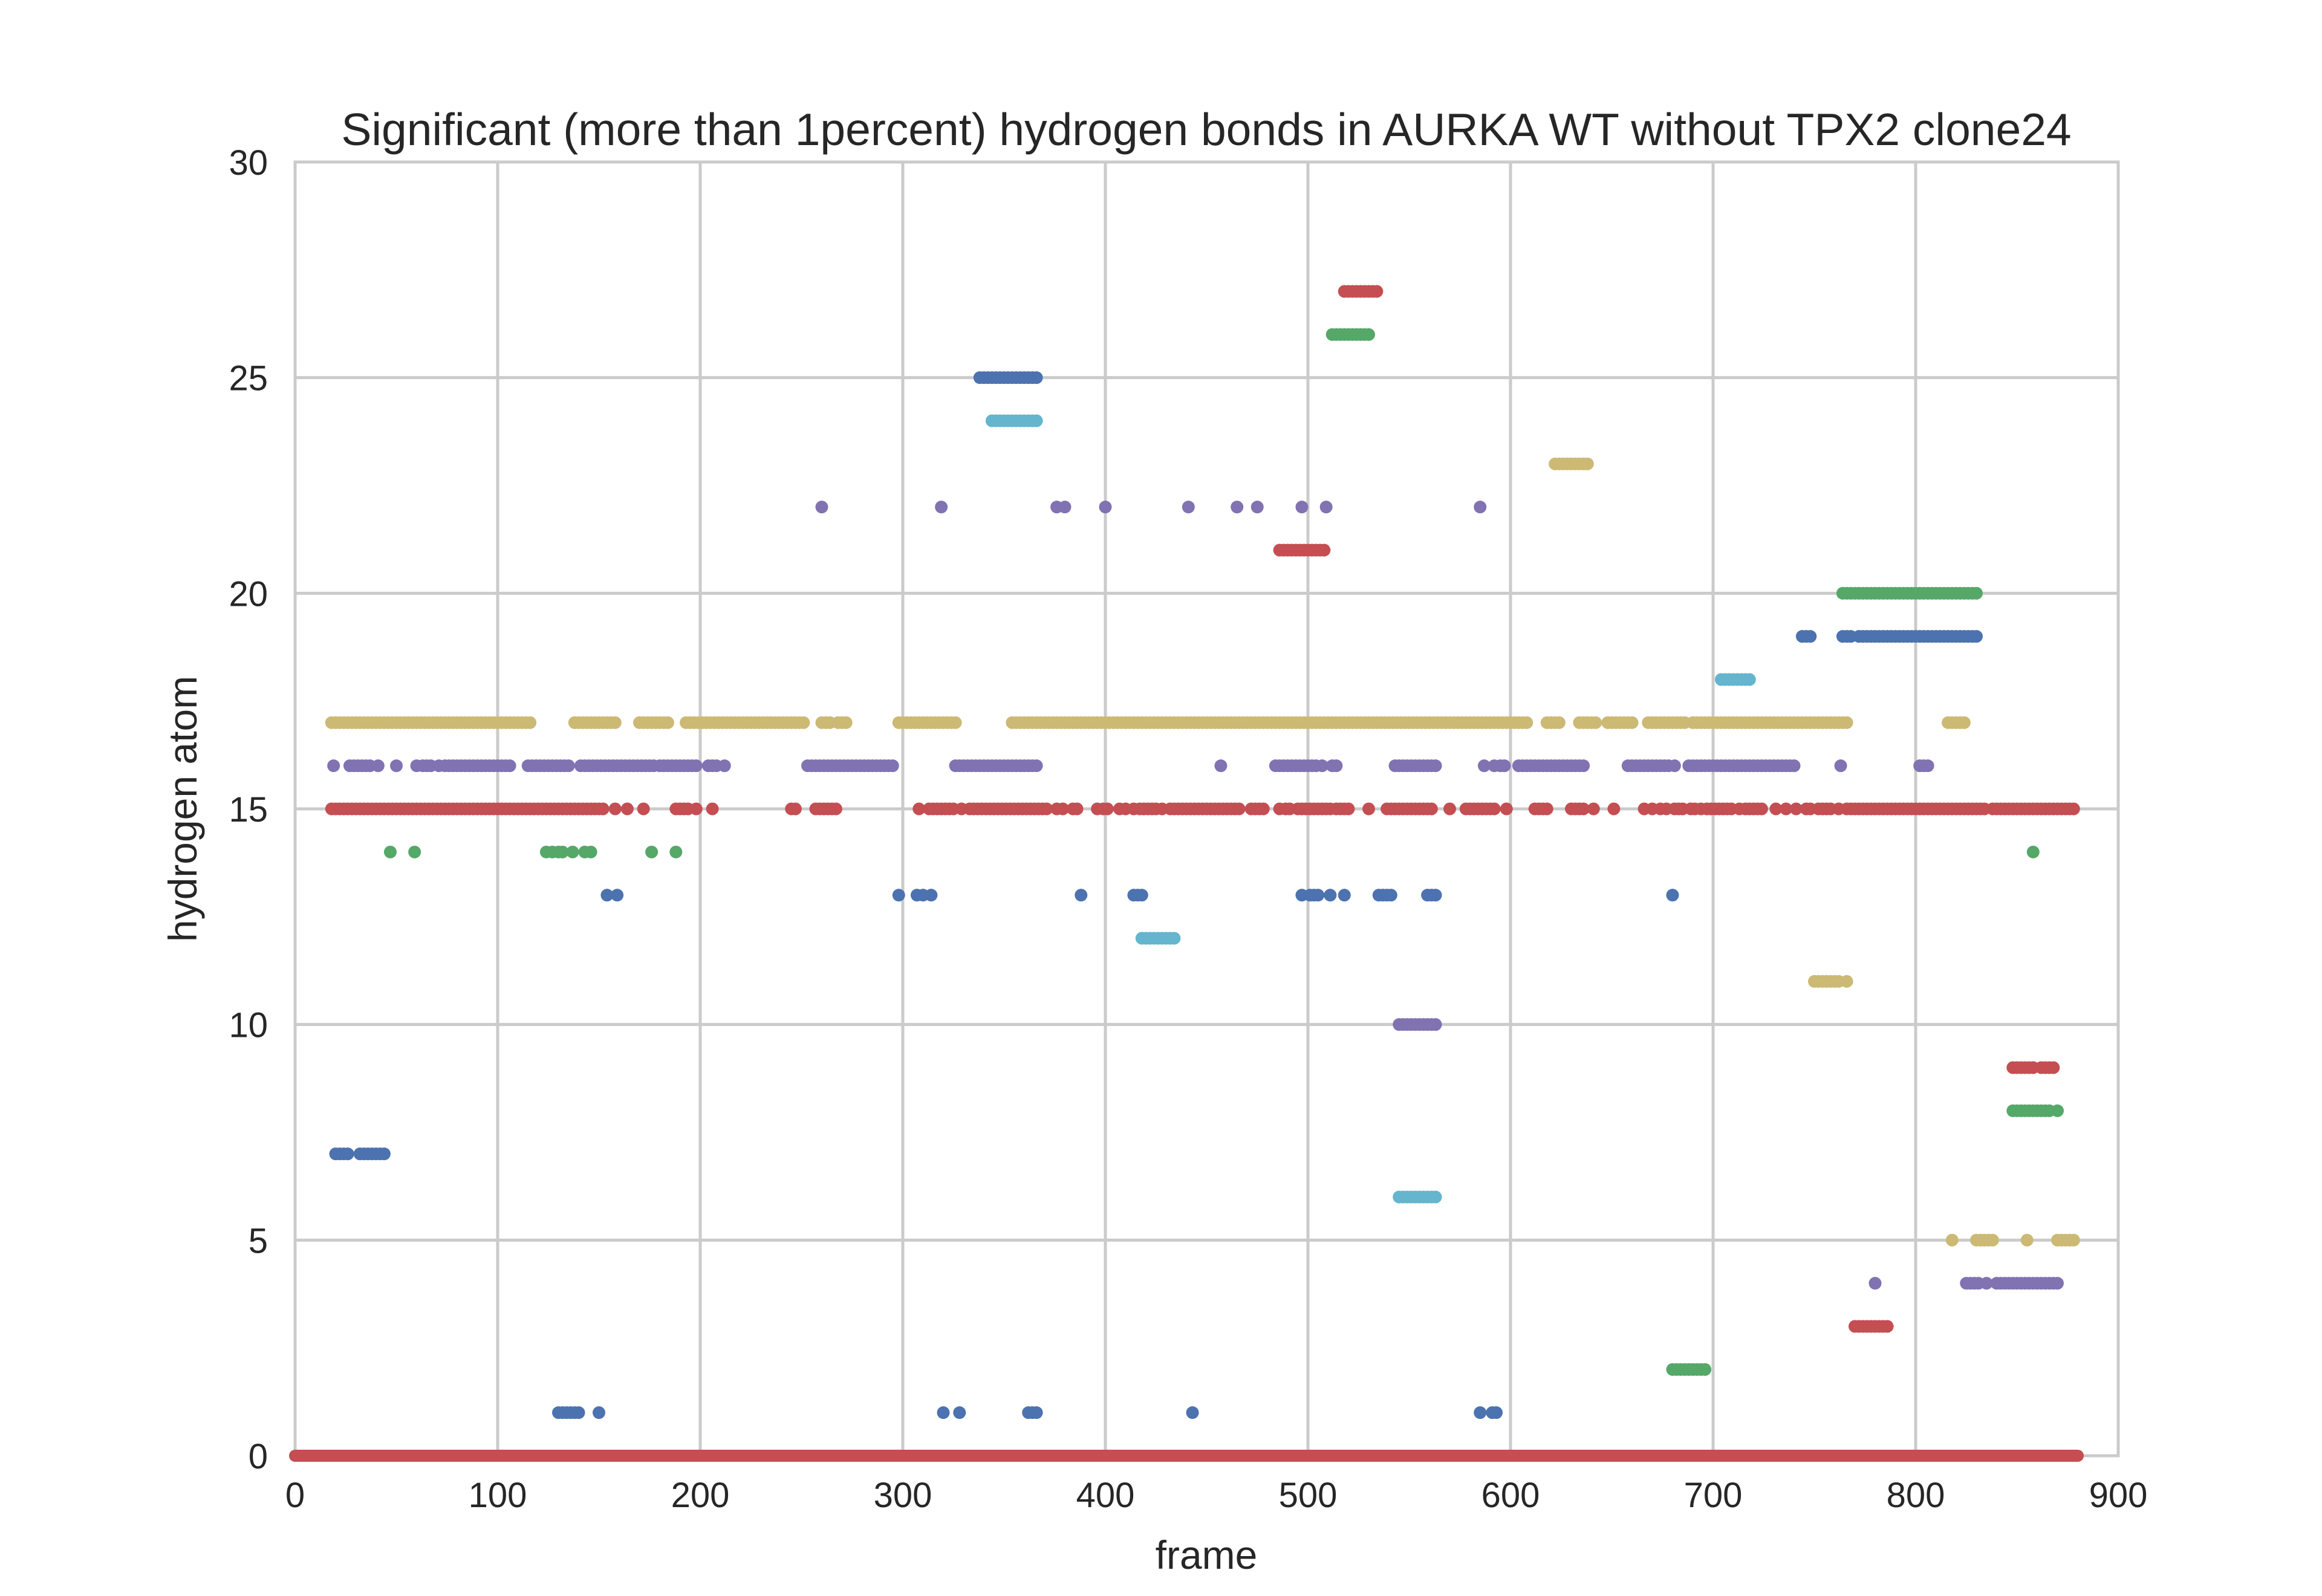 Image resolution: width=2322 pixels, height=1596 pixels. What do you see at coordinates (1207, 1555) in the screenshot?
I see `x-axis-title: frame` at bounding box center [1207, 1555].